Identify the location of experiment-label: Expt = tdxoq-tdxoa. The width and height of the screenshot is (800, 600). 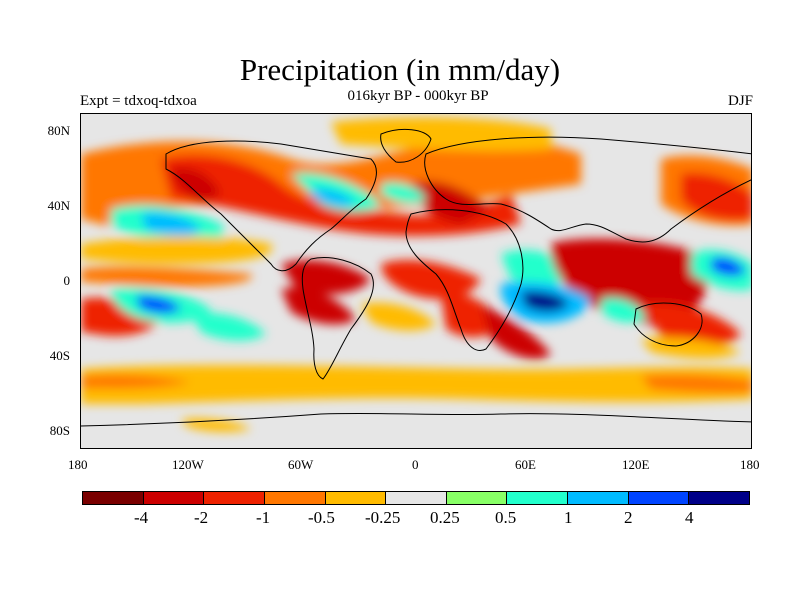
(138, 101).